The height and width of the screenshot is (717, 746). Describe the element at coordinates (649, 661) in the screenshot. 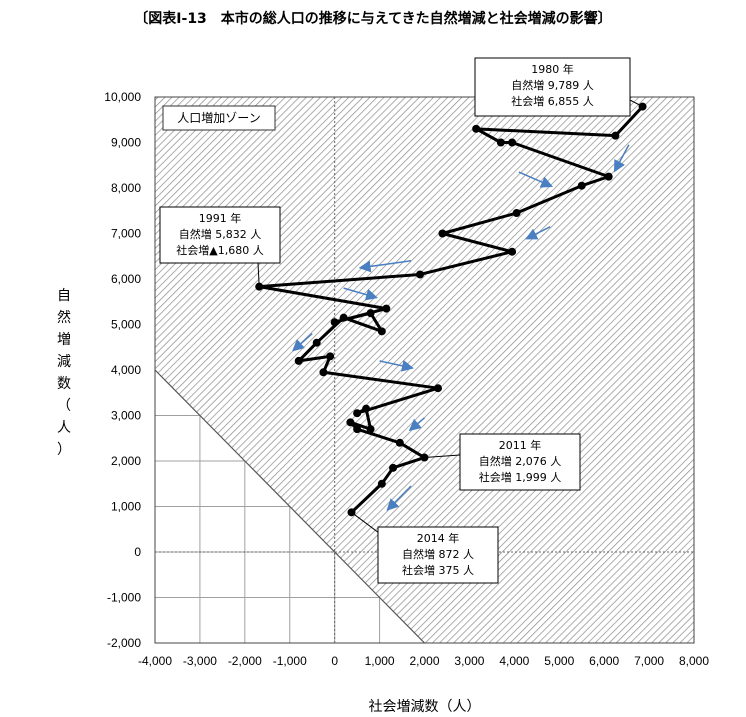

I see `x-tick-label: 7,000` at that location.